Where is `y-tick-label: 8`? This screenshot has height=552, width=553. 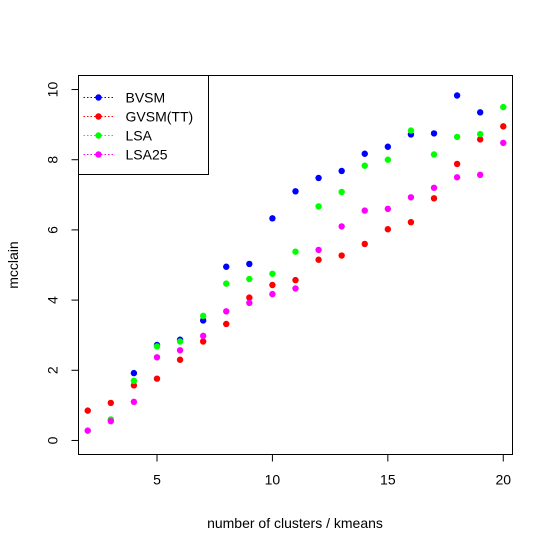
y-tick-label: 8 is located at coordinates (53, 160).